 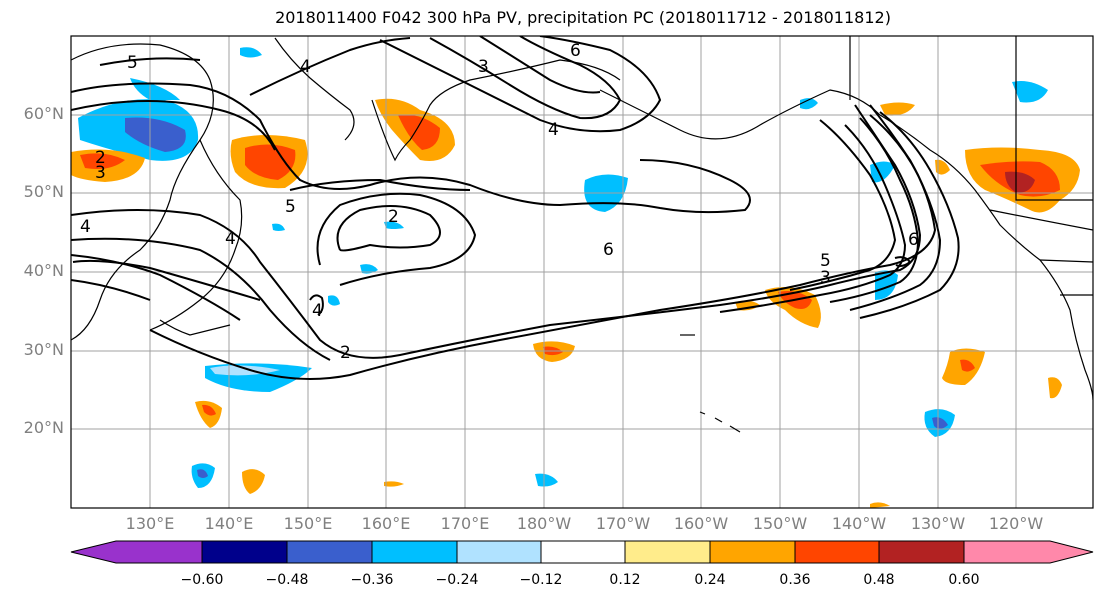 I want to click on lat-label: 50°N, so click(x=43, y=191).